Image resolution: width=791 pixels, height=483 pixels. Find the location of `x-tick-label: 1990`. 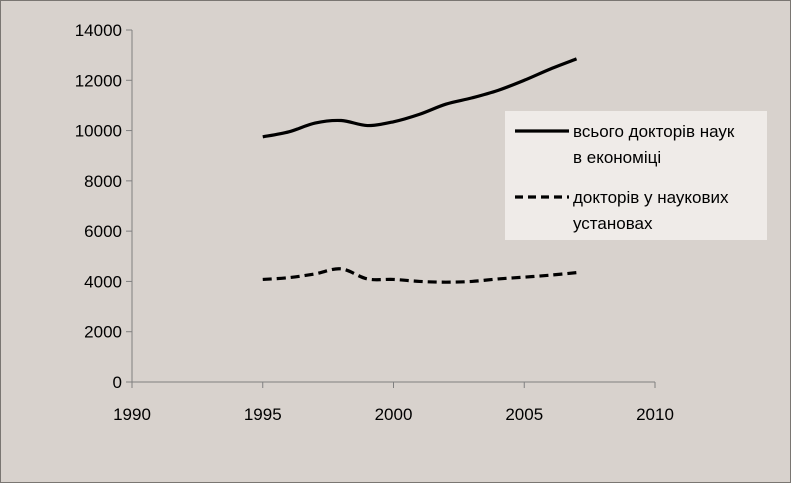

x-tick-label: 1990 is located at coordinates (132, 414).